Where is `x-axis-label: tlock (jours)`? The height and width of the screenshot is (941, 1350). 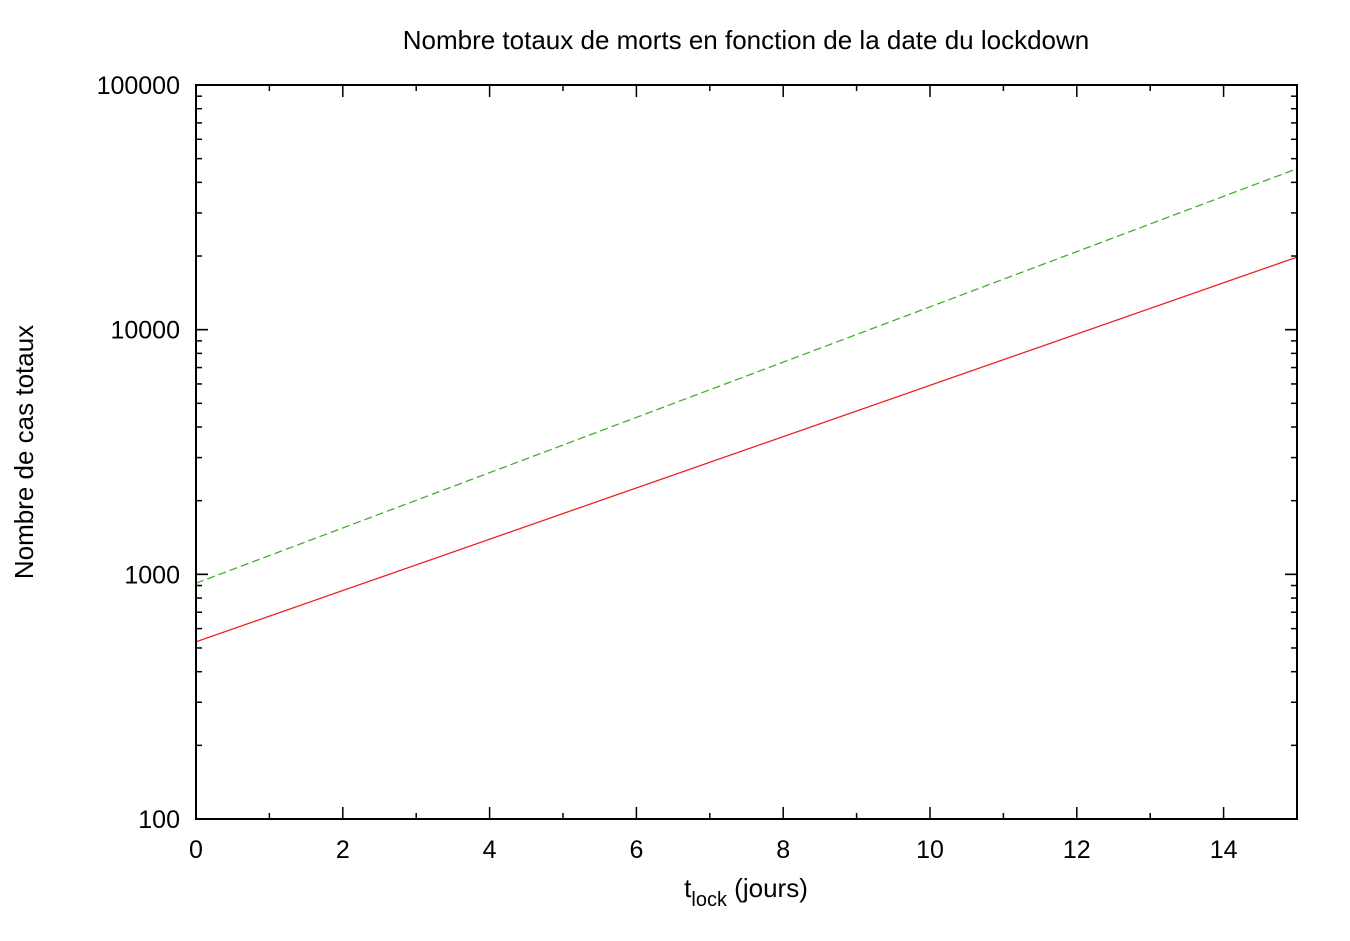
x-axis-label: tlock (jours) is located at coordinates (746, 892).